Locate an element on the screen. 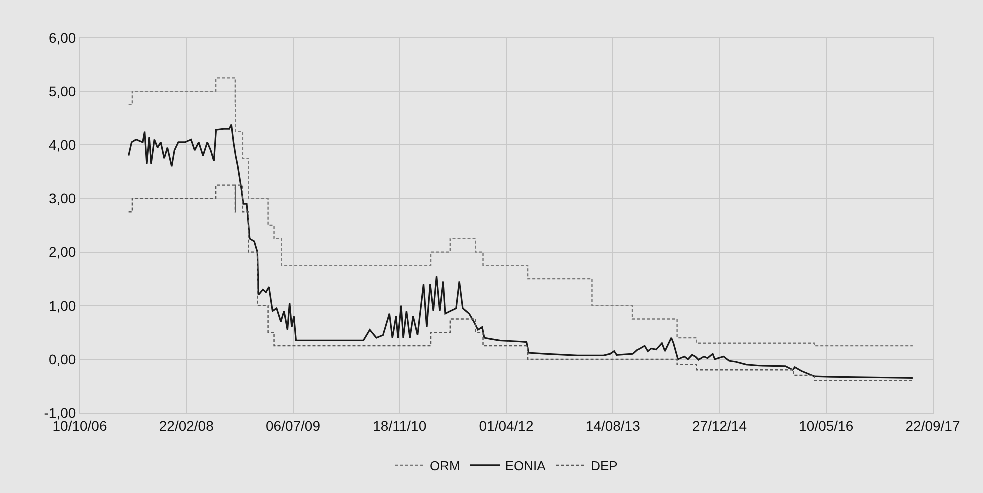  y-tick-label: 1,00 is located at coordinates (62, 306).